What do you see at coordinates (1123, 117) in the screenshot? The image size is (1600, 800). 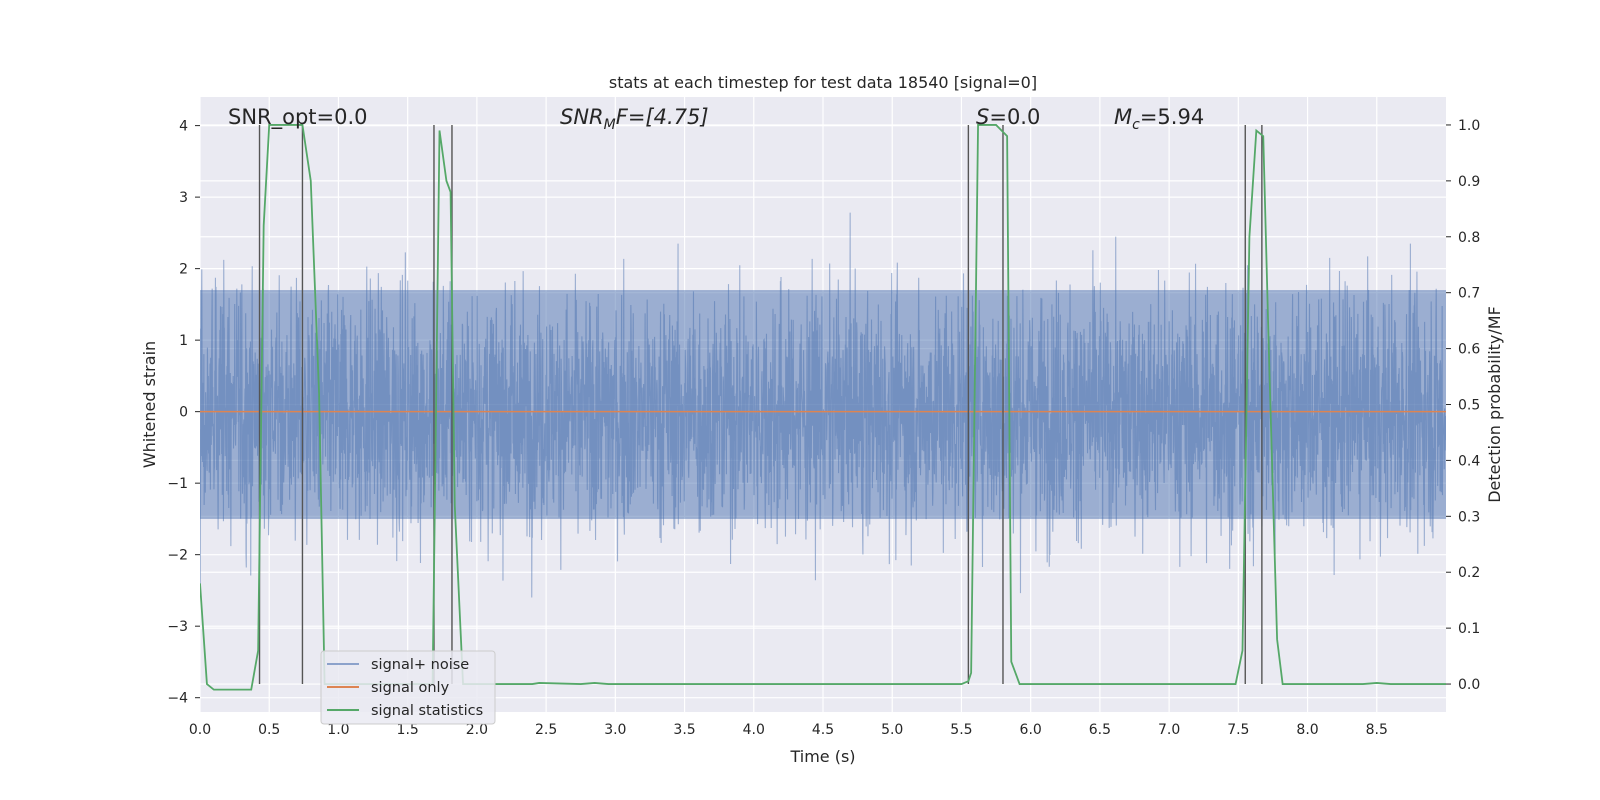 I see `mc-prefix: M` at bounding box center [1123, 117].